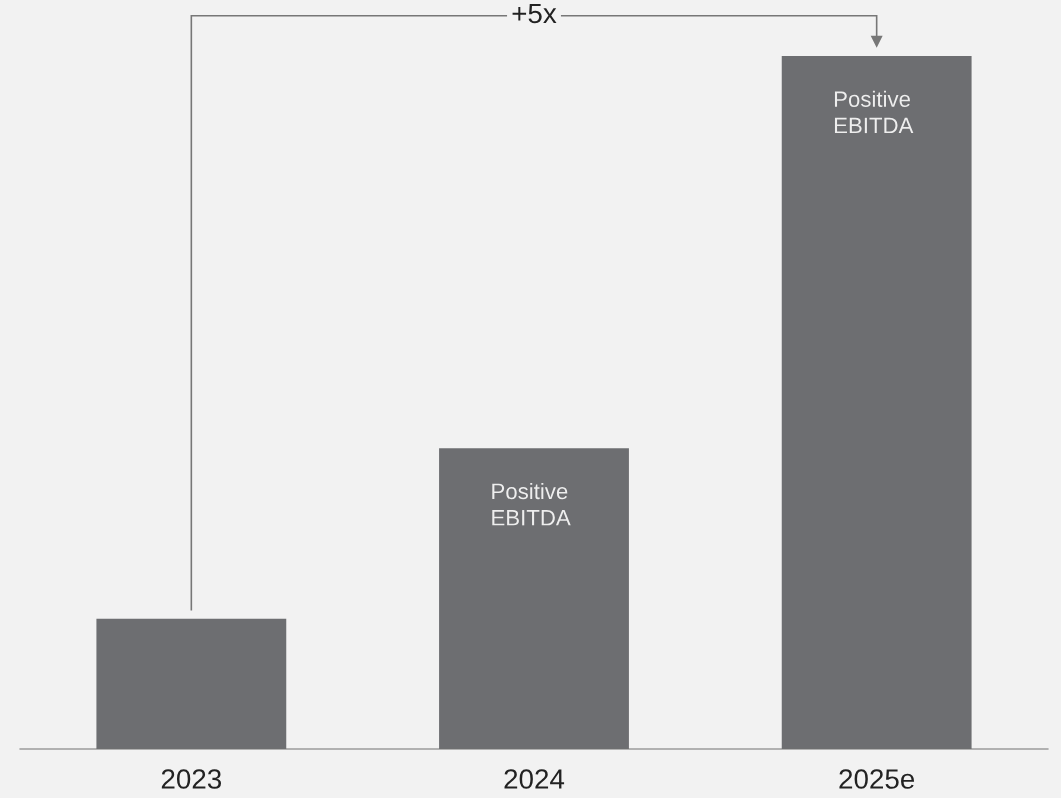 The width and height of the screenshot is (1061, 798). Describe the element at coordinates (191, 779) in the screenshot. I see `x-tick-label: 2023` at that location.